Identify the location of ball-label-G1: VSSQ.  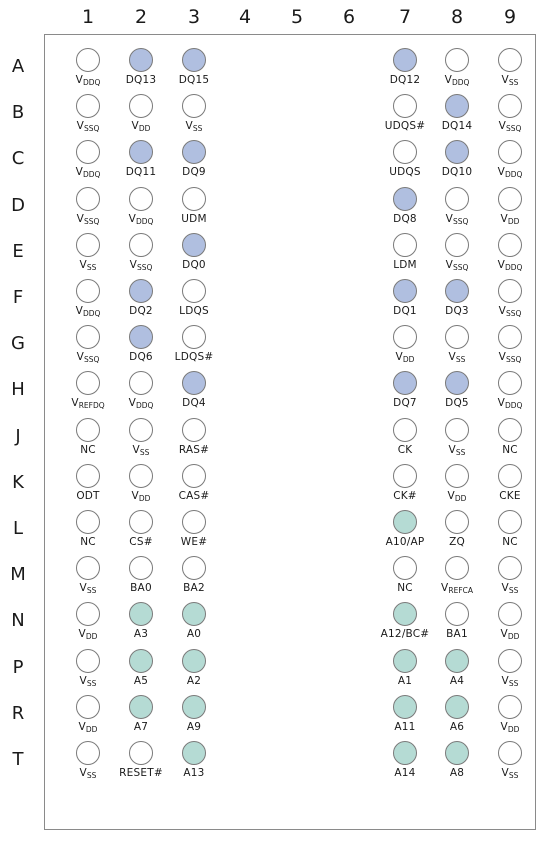
(88, 358).